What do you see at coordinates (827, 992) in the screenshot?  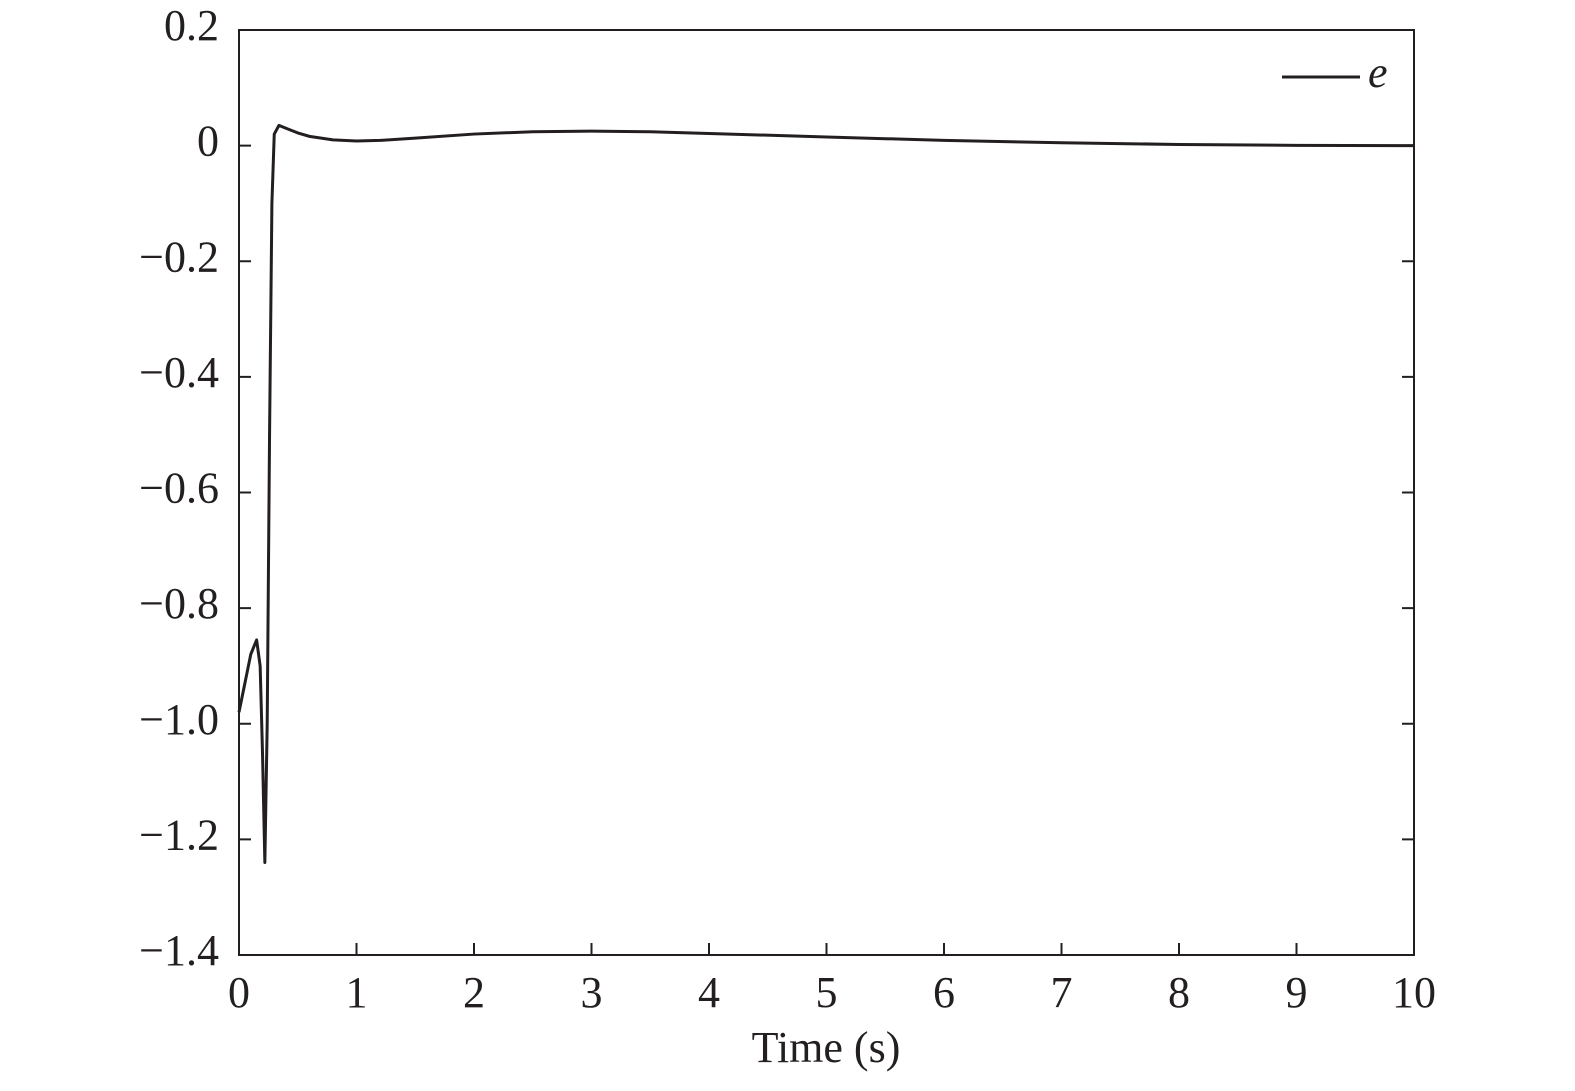 I see `x-tick-label: 5` at bounding box center [827, 992].